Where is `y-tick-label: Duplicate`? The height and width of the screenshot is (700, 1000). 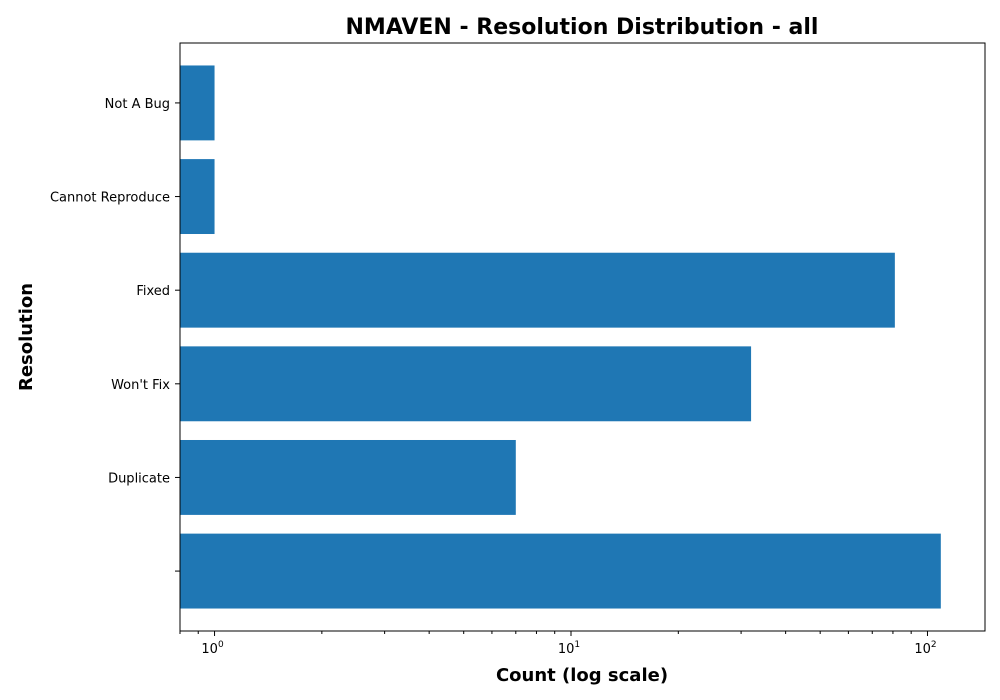 y-tick-label: Duplicate is located at coordinates (139, 478).